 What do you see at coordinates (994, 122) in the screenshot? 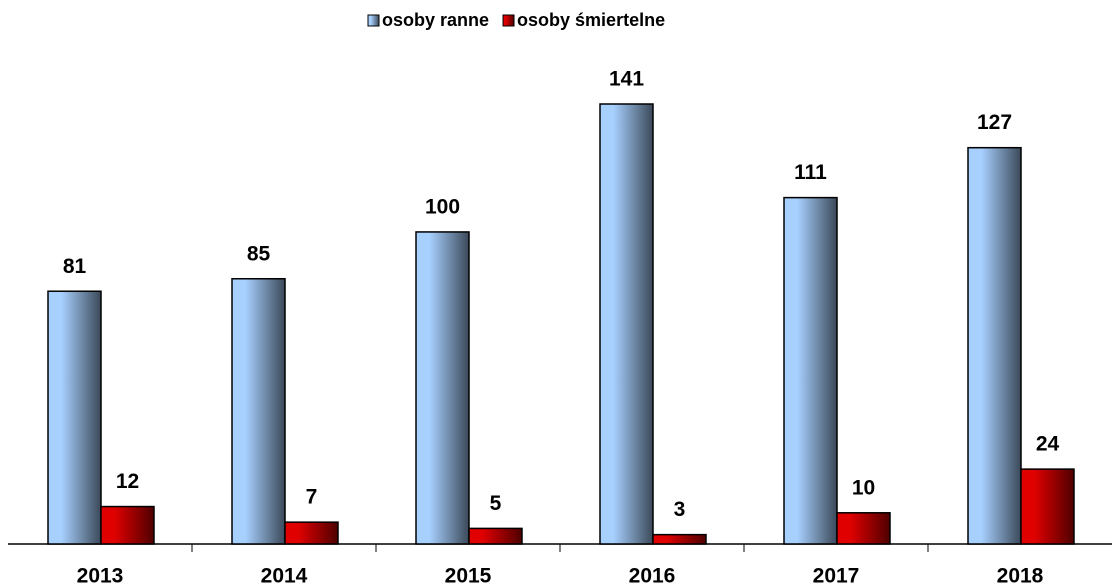
I see `data-label: 127` at bounding box center [994, 122].